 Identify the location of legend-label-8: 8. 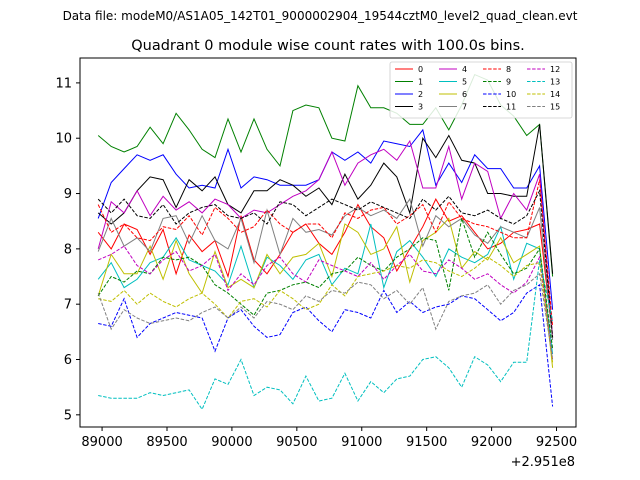
(508, 69).